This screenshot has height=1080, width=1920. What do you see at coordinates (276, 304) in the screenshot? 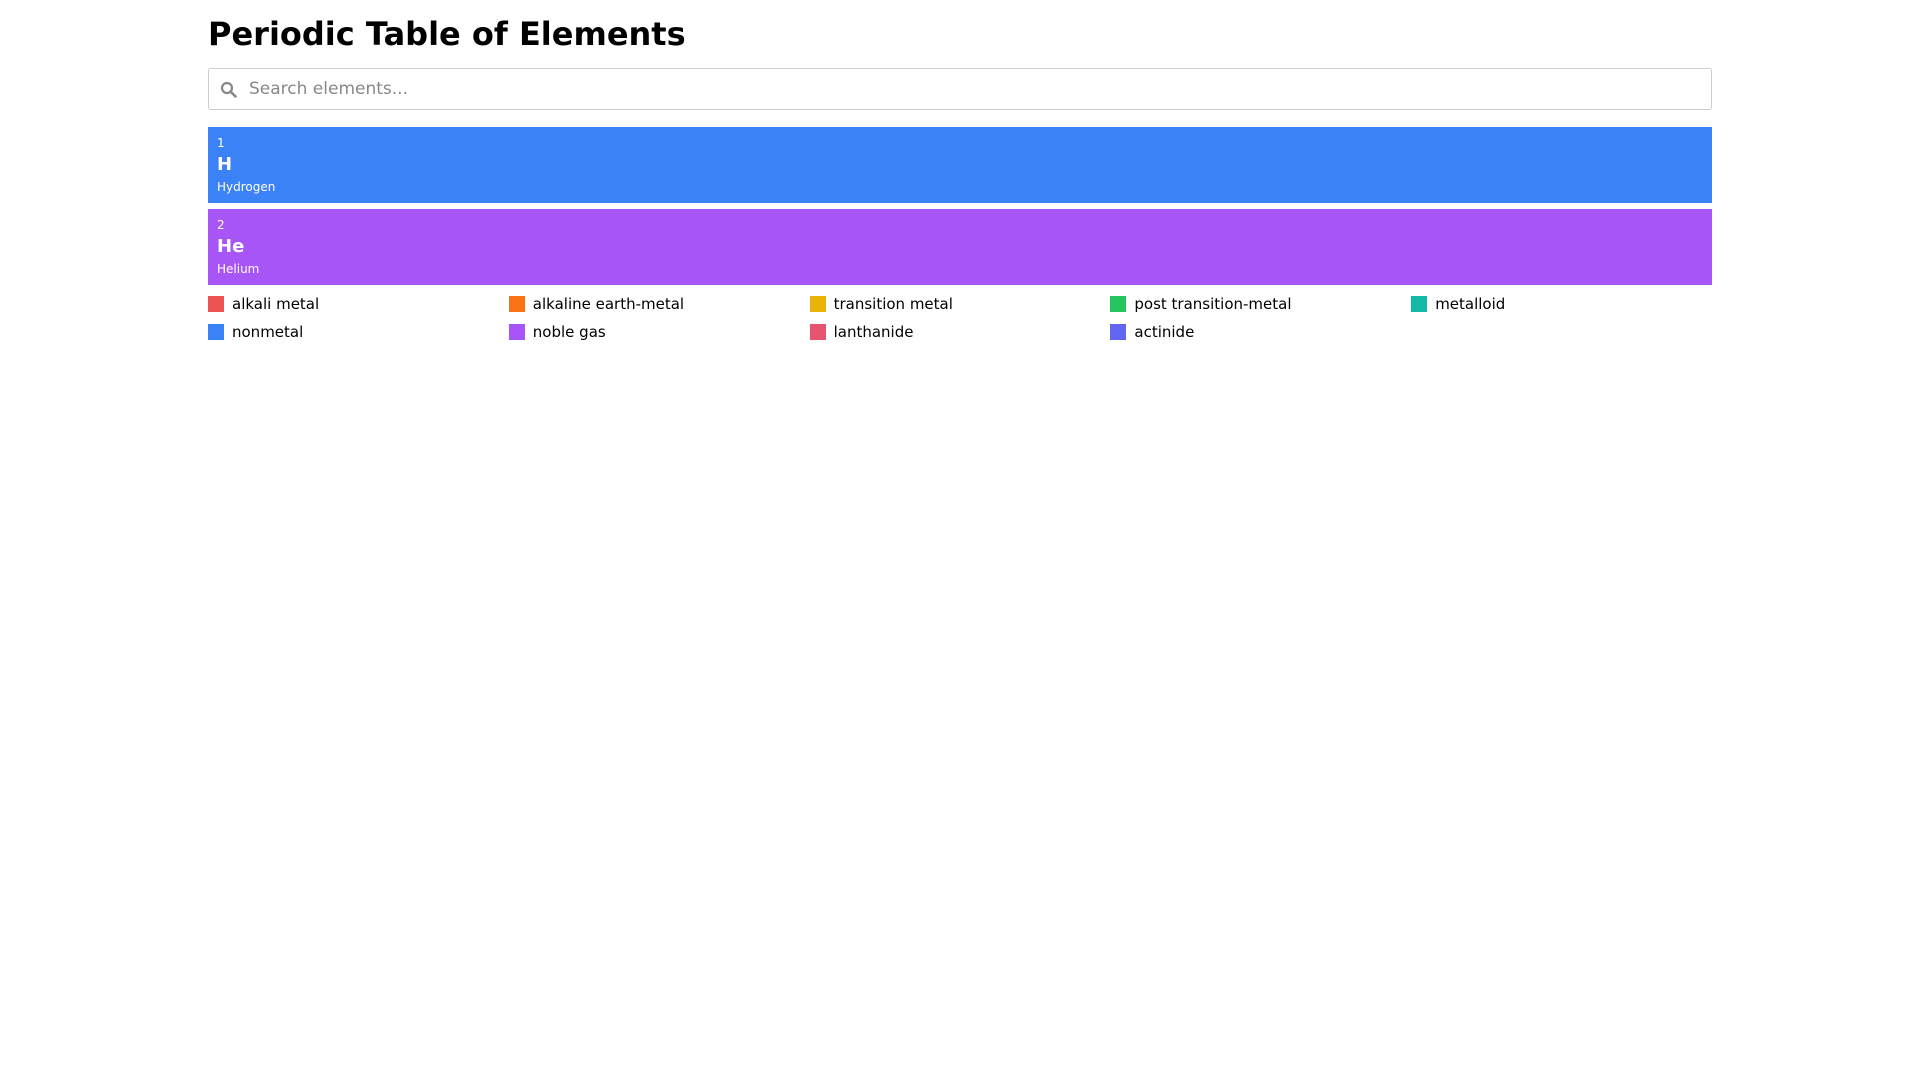
I see `legend-label: alkali metal` at bounding box center [276, 304].